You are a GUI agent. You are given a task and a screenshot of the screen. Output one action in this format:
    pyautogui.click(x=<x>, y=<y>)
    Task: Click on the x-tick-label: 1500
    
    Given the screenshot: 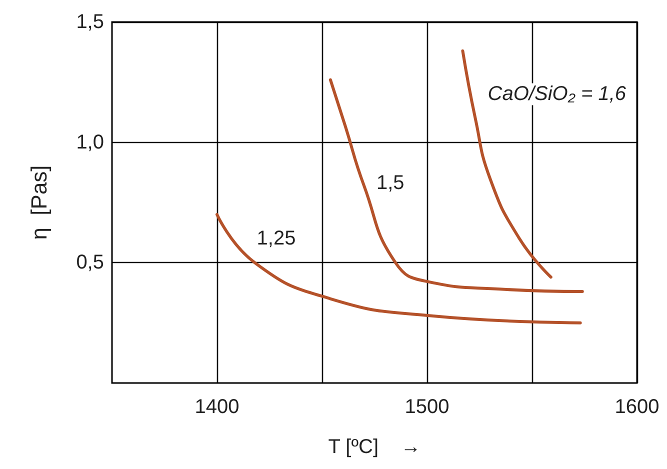 What is the action you would take?
    pyautogui.click(x=427, y=407)
    